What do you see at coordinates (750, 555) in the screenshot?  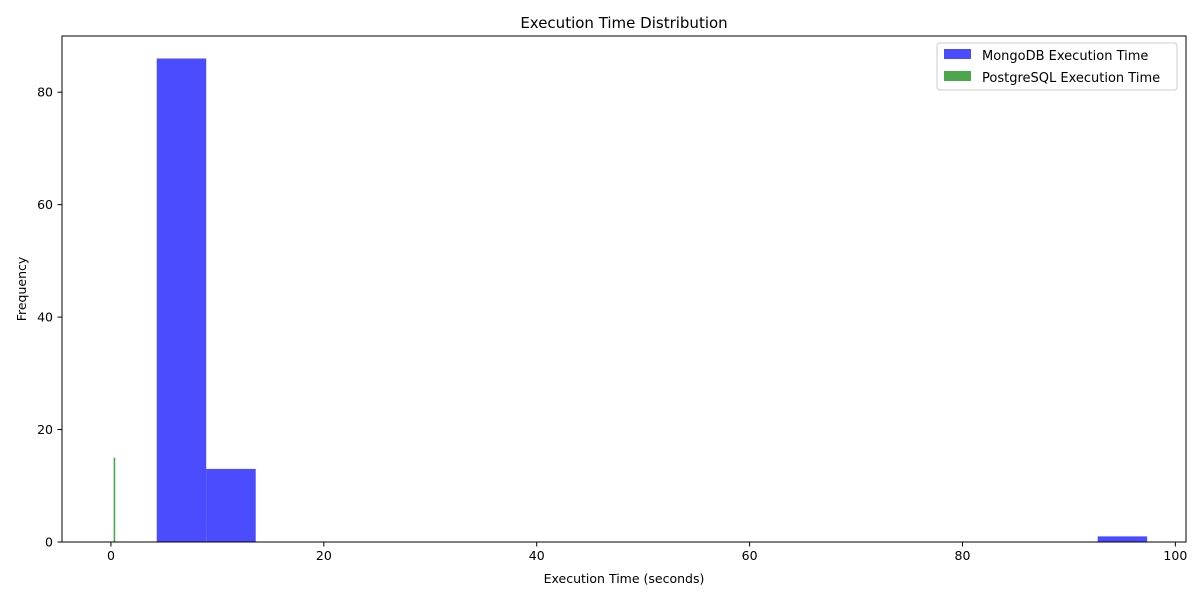 I see `x-tick-label: 60` at bounding box center [750, 555].